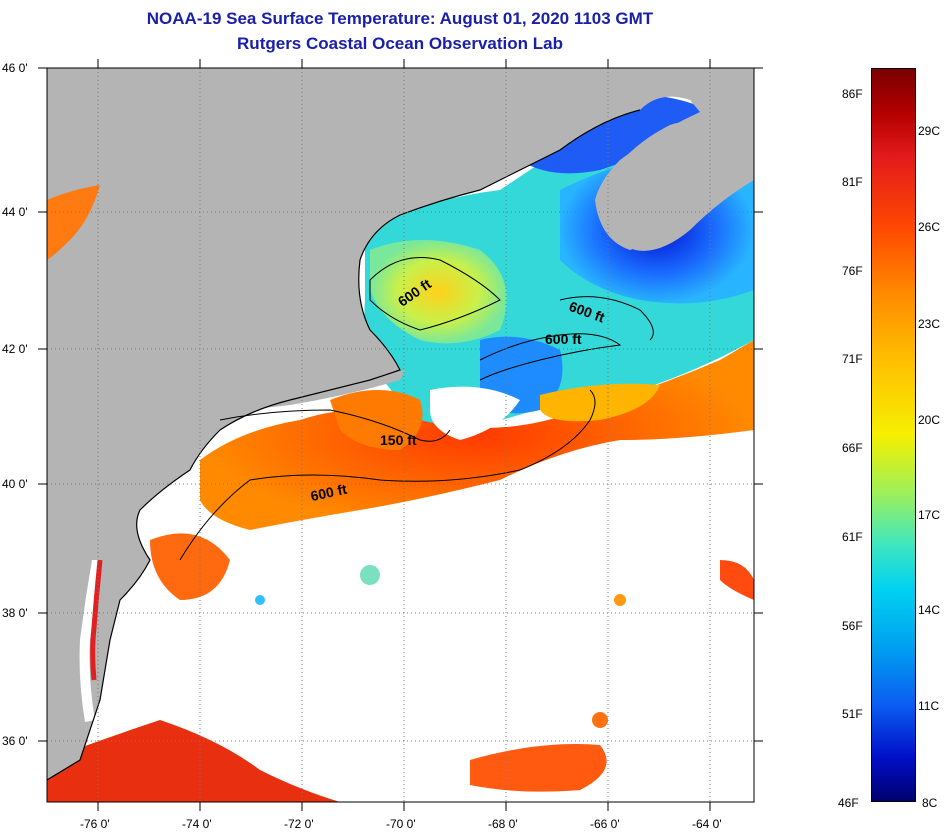 Image resolution: width=944 pixels, height=832 pixels. I want to click on celsius-label: 14C, so click(929, 610).